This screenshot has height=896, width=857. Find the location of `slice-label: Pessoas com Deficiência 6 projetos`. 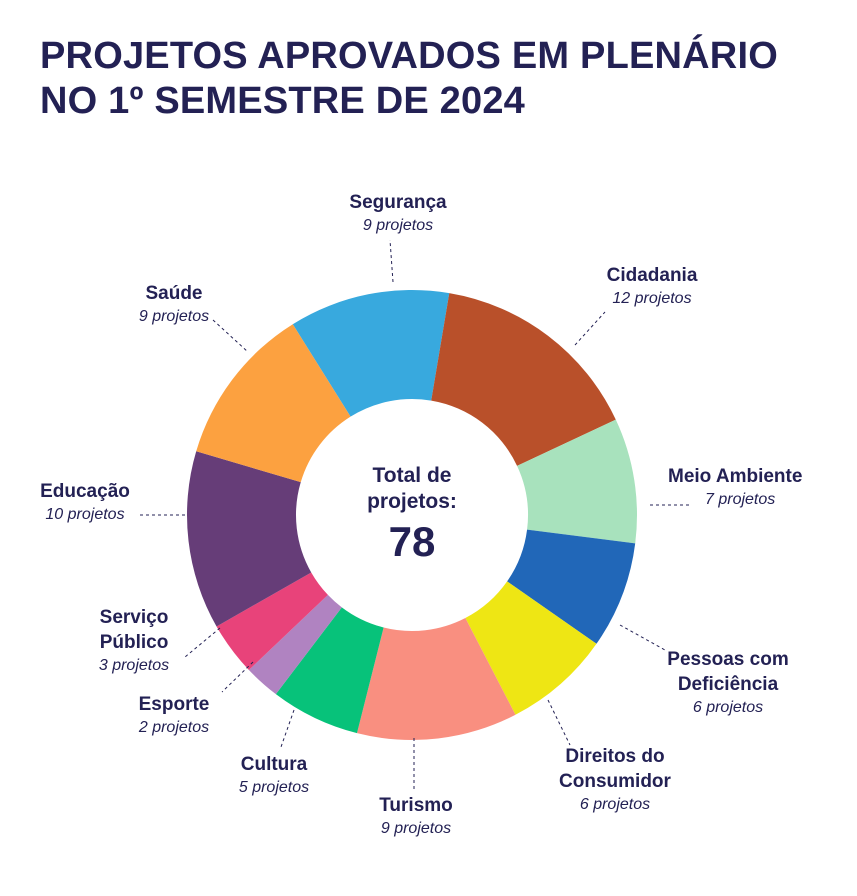

slice-label: Pessoas com Deficiência 6 projetos is located at coordinates (727, 682).